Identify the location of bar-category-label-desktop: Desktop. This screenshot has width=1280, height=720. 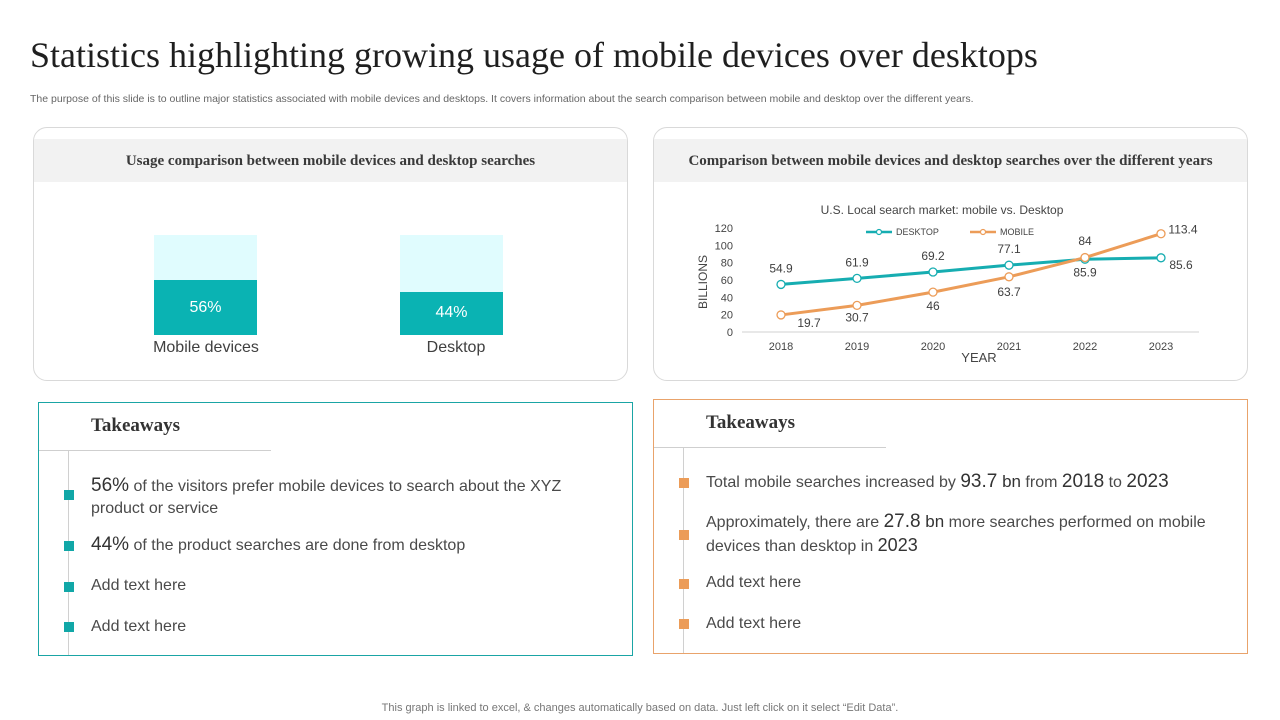
(456, 347).